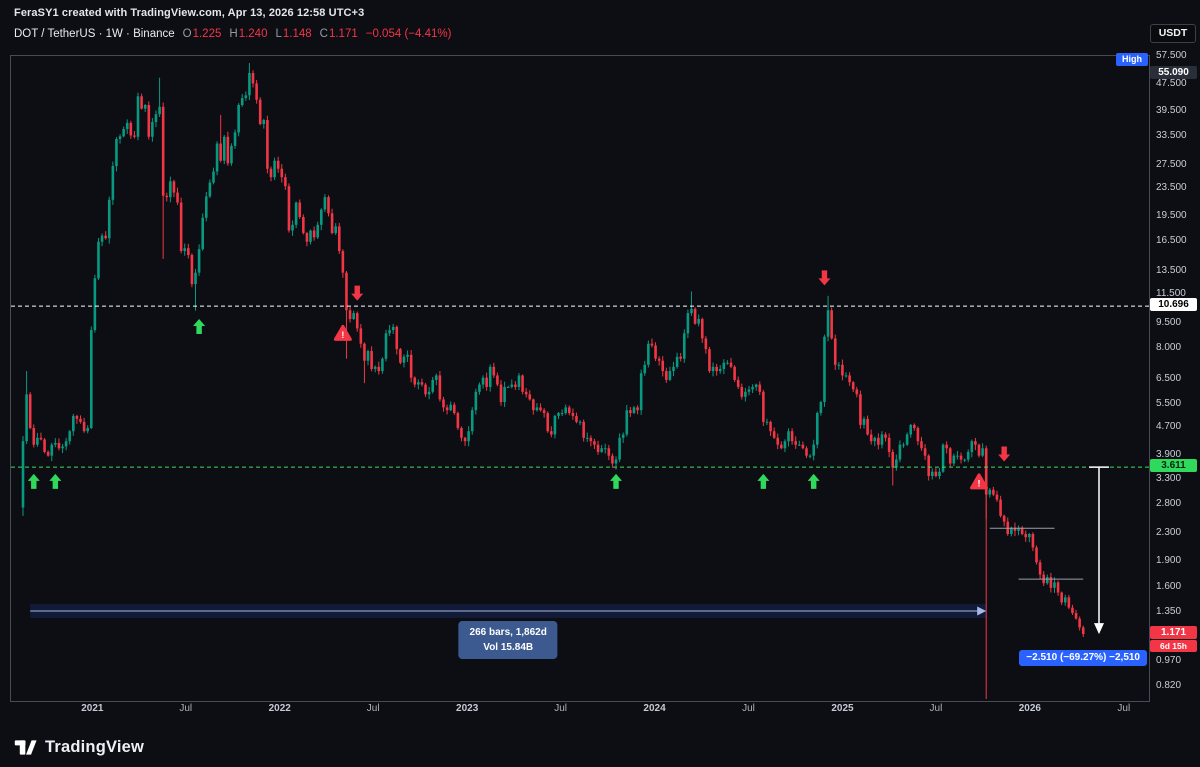 This screenshot has height=767, width=1200. Describe the element at coordinates (508, 640) in the screenshot. I see `date-range-measure-label: 266 bars, 1,862d Vol 15.84B` at that location.